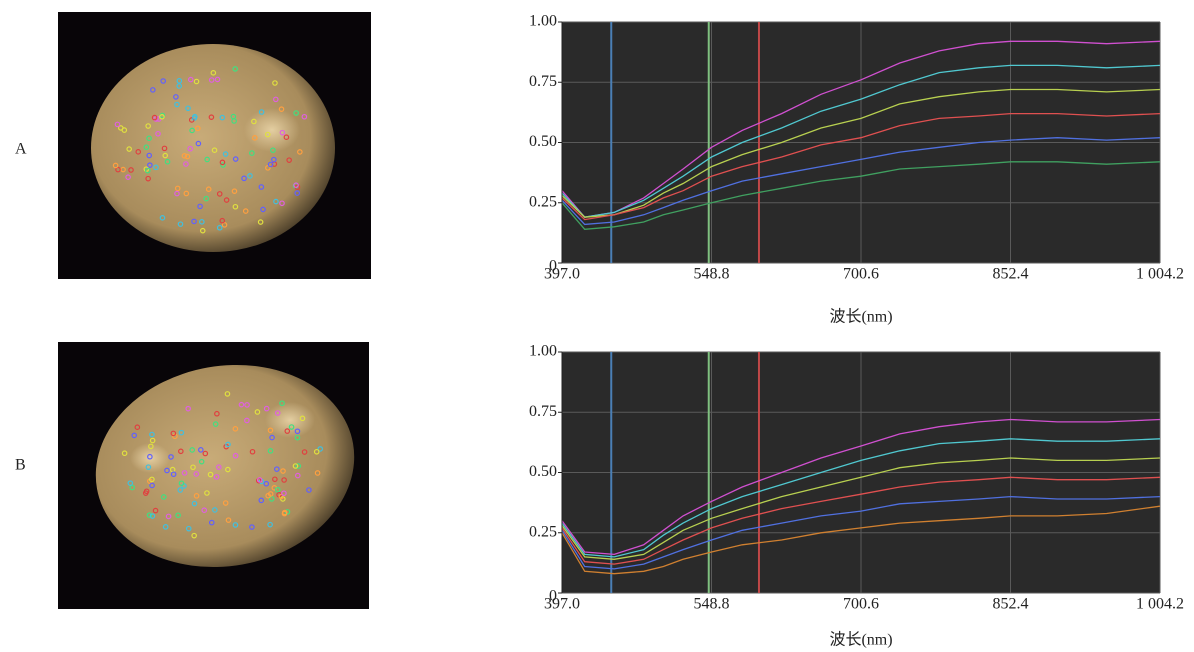 The height and width of the screenshot is (652, 1194). Describe the element at coordinates (543, 201) in the screenshot. I see `y-tick-label: 0.25` at that location.